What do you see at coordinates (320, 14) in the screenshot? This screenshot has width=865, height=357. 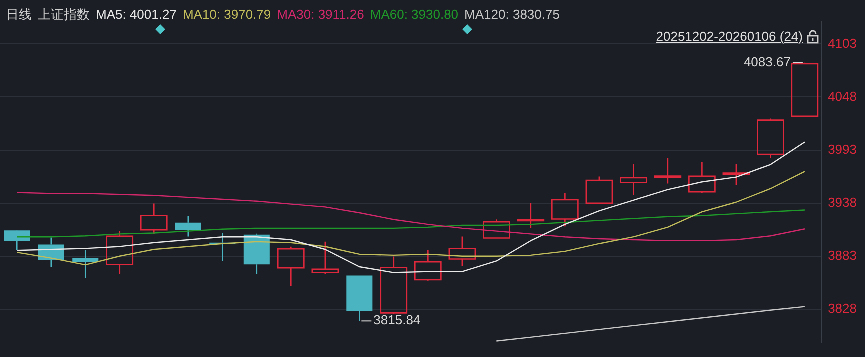 I see `text: MA30: 3911.26` at bounding box center [320, 14].